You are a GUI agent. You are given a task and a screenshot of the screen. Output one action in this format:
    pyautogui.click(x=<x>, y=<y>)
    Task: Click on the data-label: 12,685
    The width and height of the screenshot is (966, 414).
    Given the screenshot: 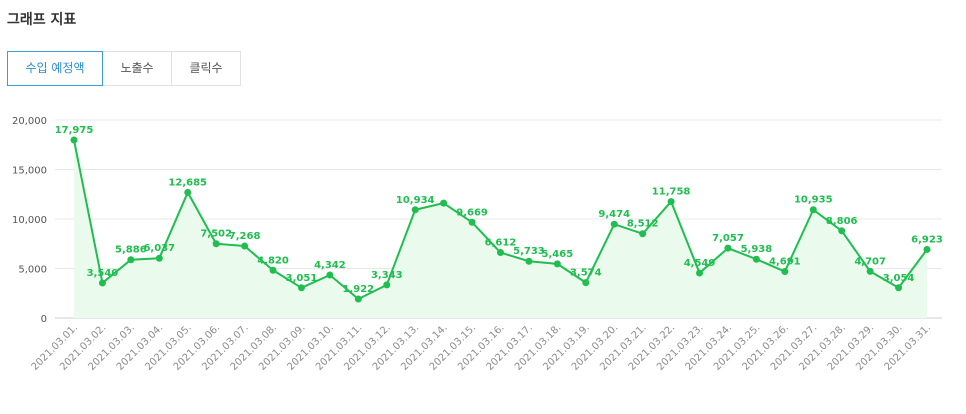 What is the action you would take?
    pyautogui.click(x=187, y=182)
    